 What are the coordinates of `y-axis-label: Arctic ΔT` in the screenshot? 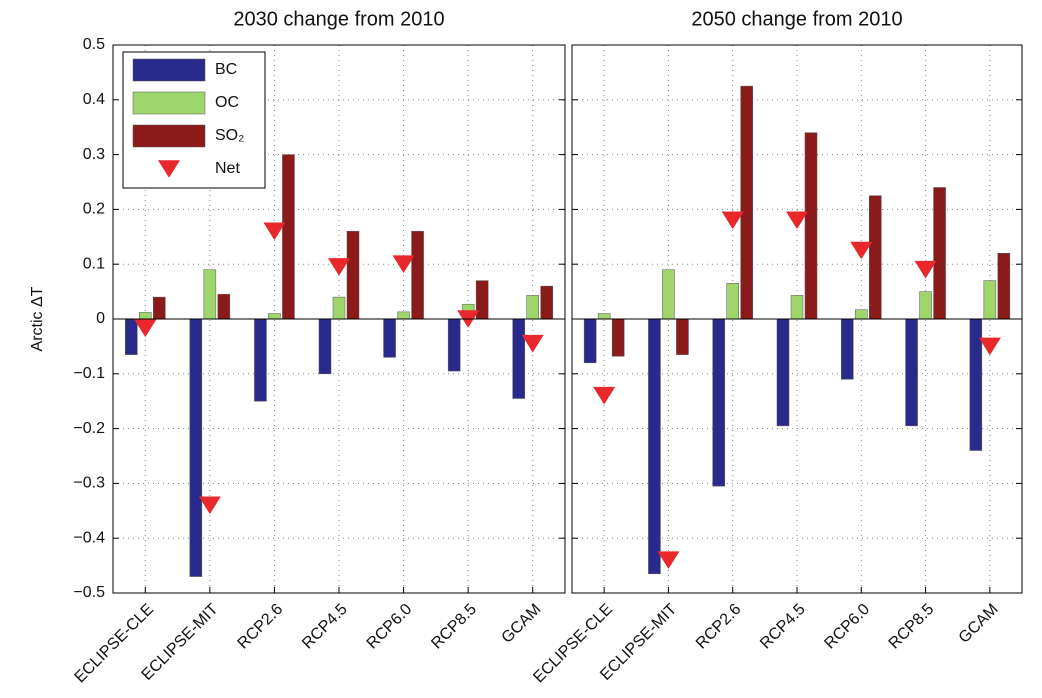 It's located at (37, 318).